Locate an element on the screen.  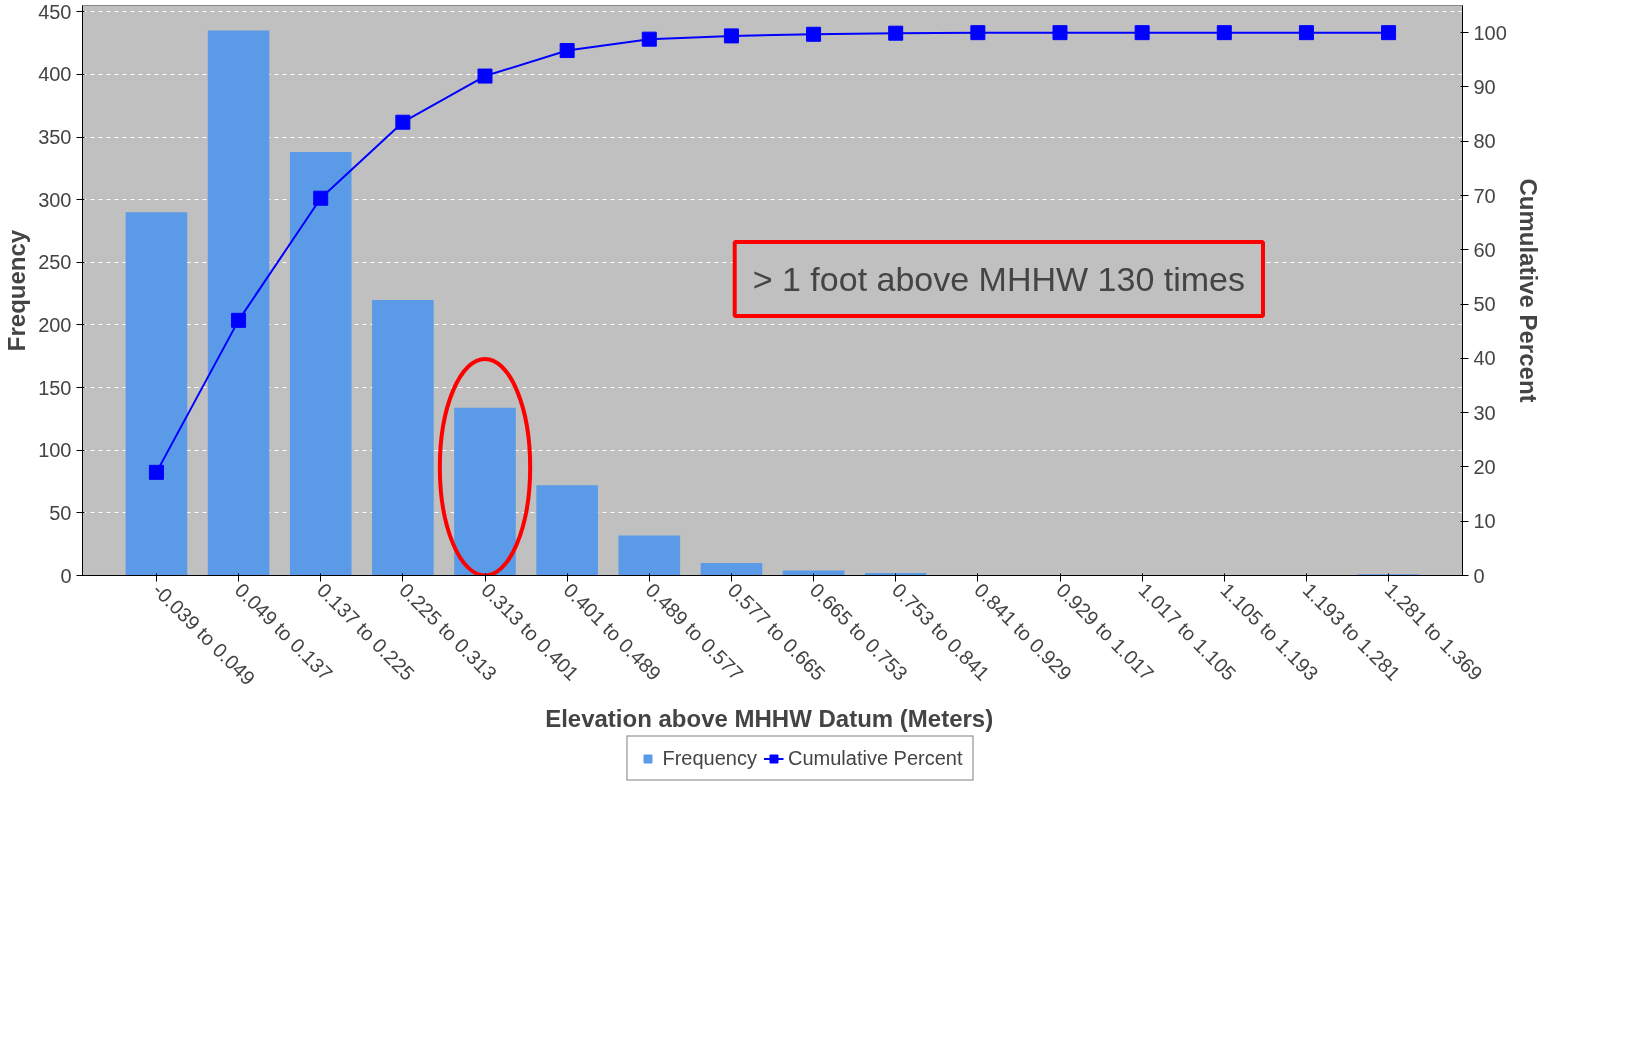
y2-tick-label: 50 is located at coordinates (1484, 304).